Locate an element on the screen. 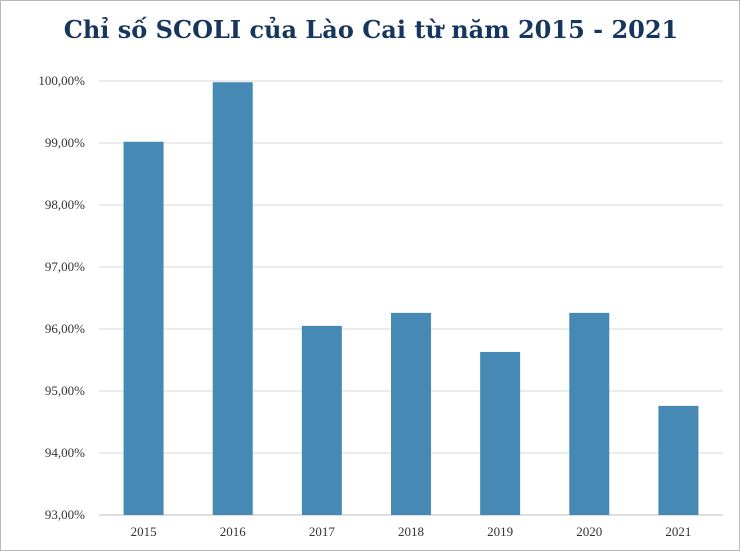 Image resolution: width=740 pixels, height=551 pixels. y-tick-label: 99,00% is located at coordinates (65, 142).